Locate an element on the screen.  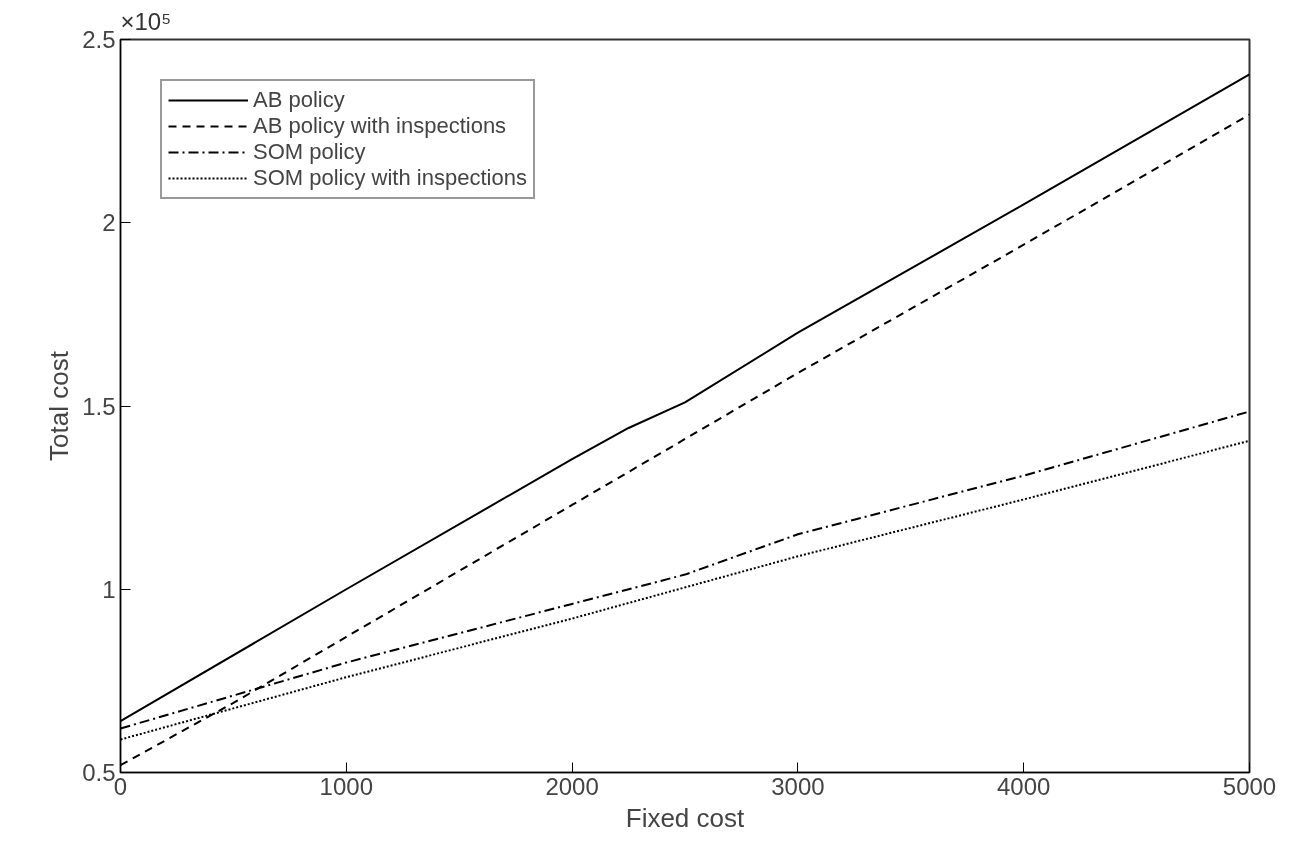
y-tick-label: 2.5 is located at coordinates (99, 39).